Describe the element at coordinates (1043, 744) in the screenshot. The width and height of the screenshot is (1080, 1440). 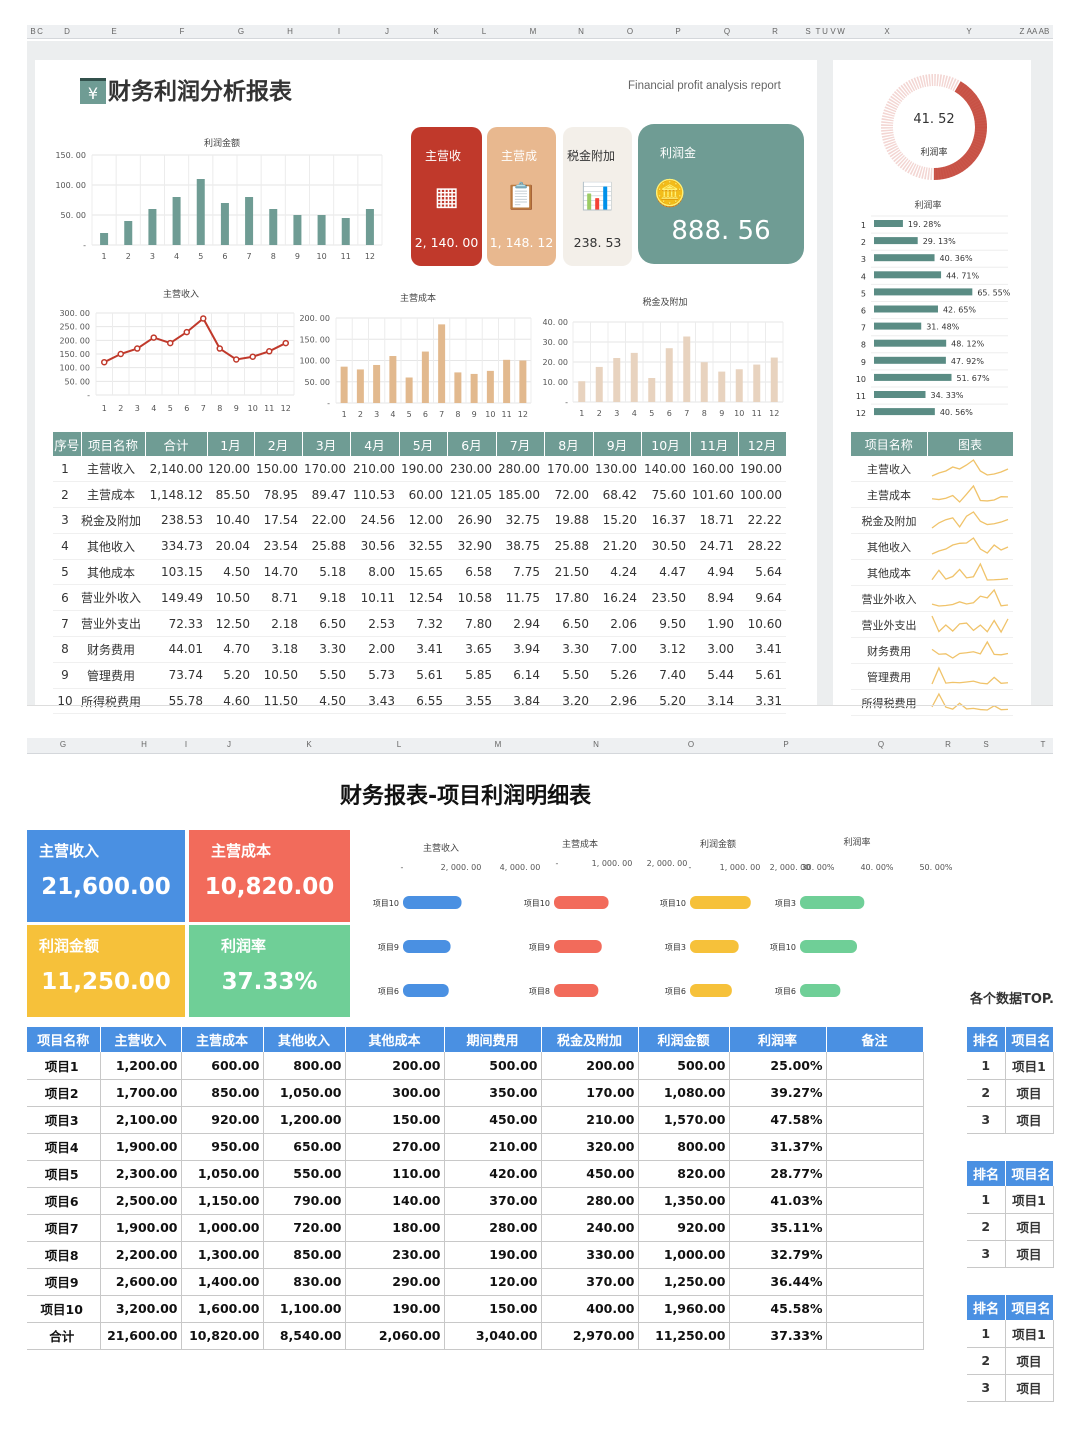
I see `column-letter: T` at that location.